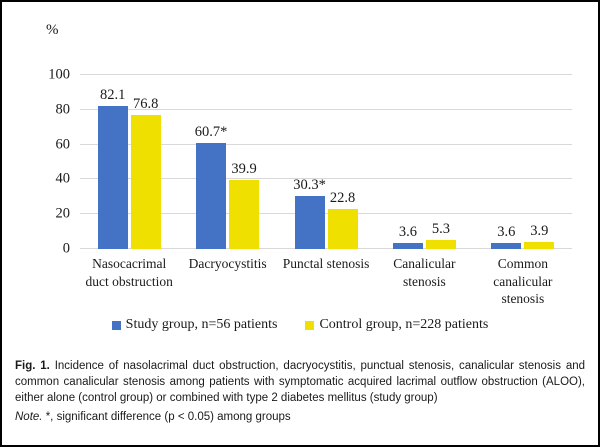  What do you see at coordinates (59, 74) in the screenshot?
I see `y-tick-label: 100` at bounding box center [59, 74].